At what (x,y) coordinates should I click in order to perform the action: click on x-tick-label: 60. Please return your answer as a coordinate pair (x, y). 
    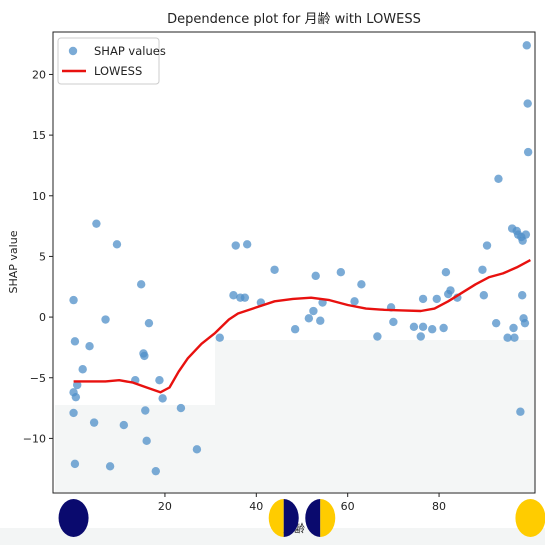
    Looking at the image, I should click on (348, 506).